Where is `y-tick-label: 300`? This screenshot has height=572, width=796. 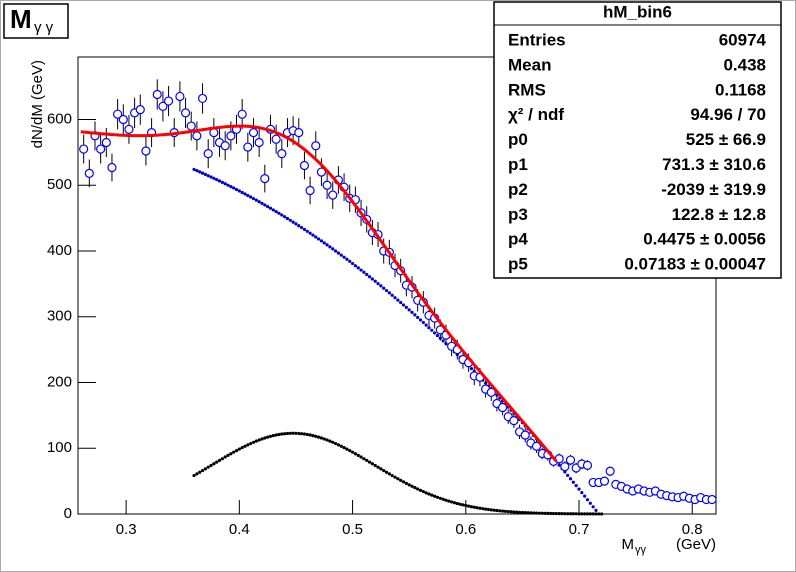
y-tick-label: 300 is located at coordinates (59, 316).